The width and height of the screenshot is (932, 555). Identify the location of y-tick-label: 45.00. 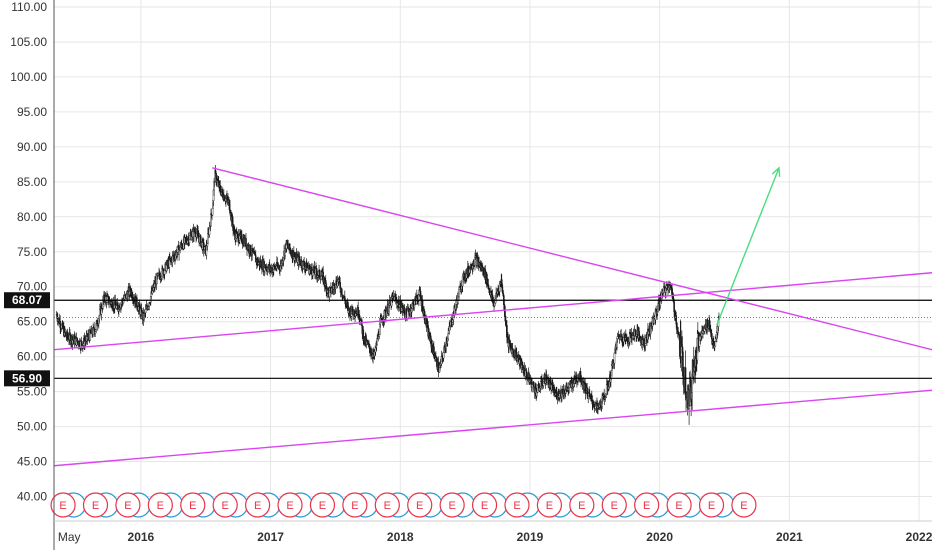
(32, 462).